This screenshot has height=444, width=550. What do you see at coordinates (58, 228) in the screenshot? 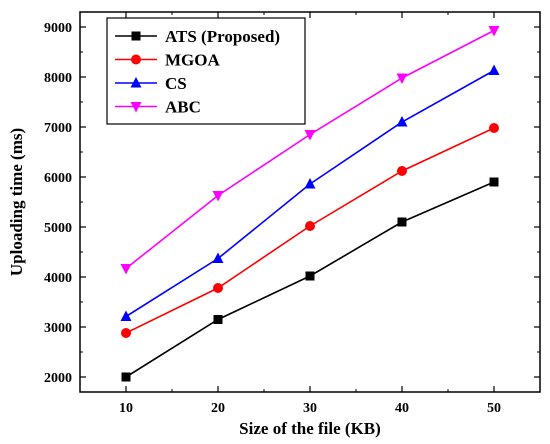
I see `y-tick-label: 5000` at bounding box center [58, 228].